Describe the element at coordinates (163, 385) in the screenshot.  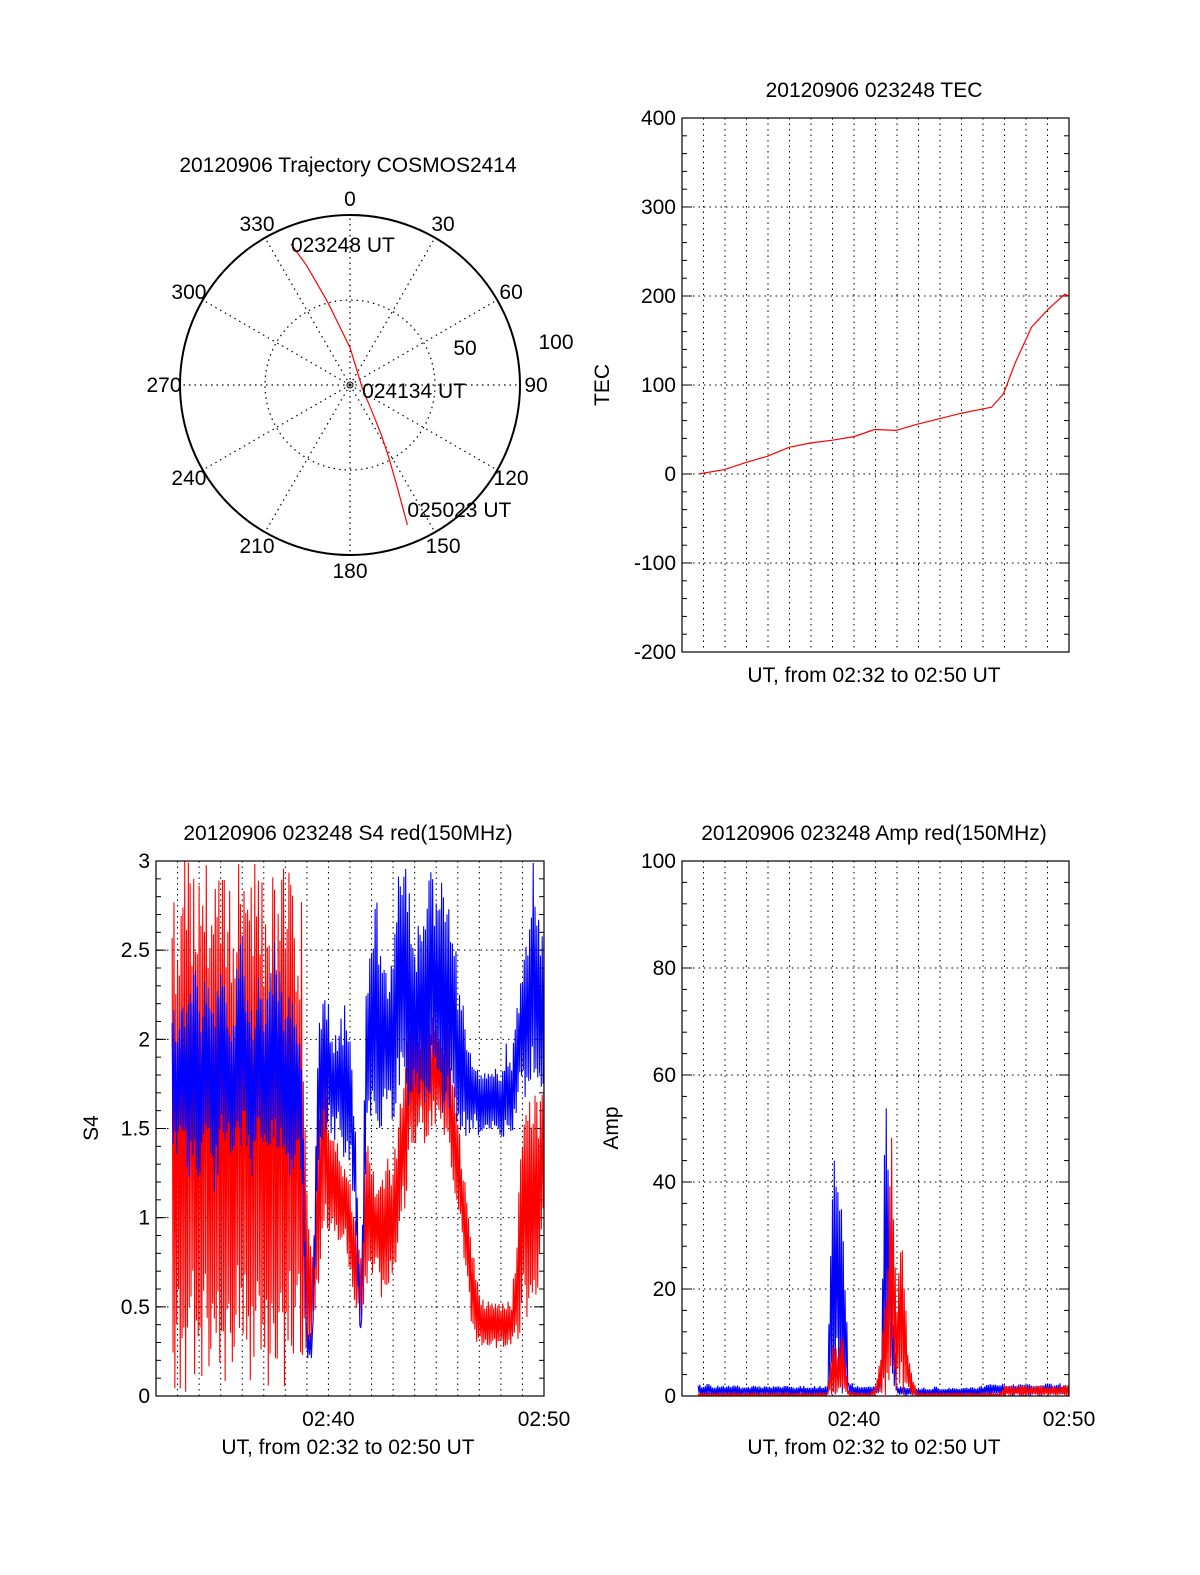
I see `azimuth-label: 270` at that location.